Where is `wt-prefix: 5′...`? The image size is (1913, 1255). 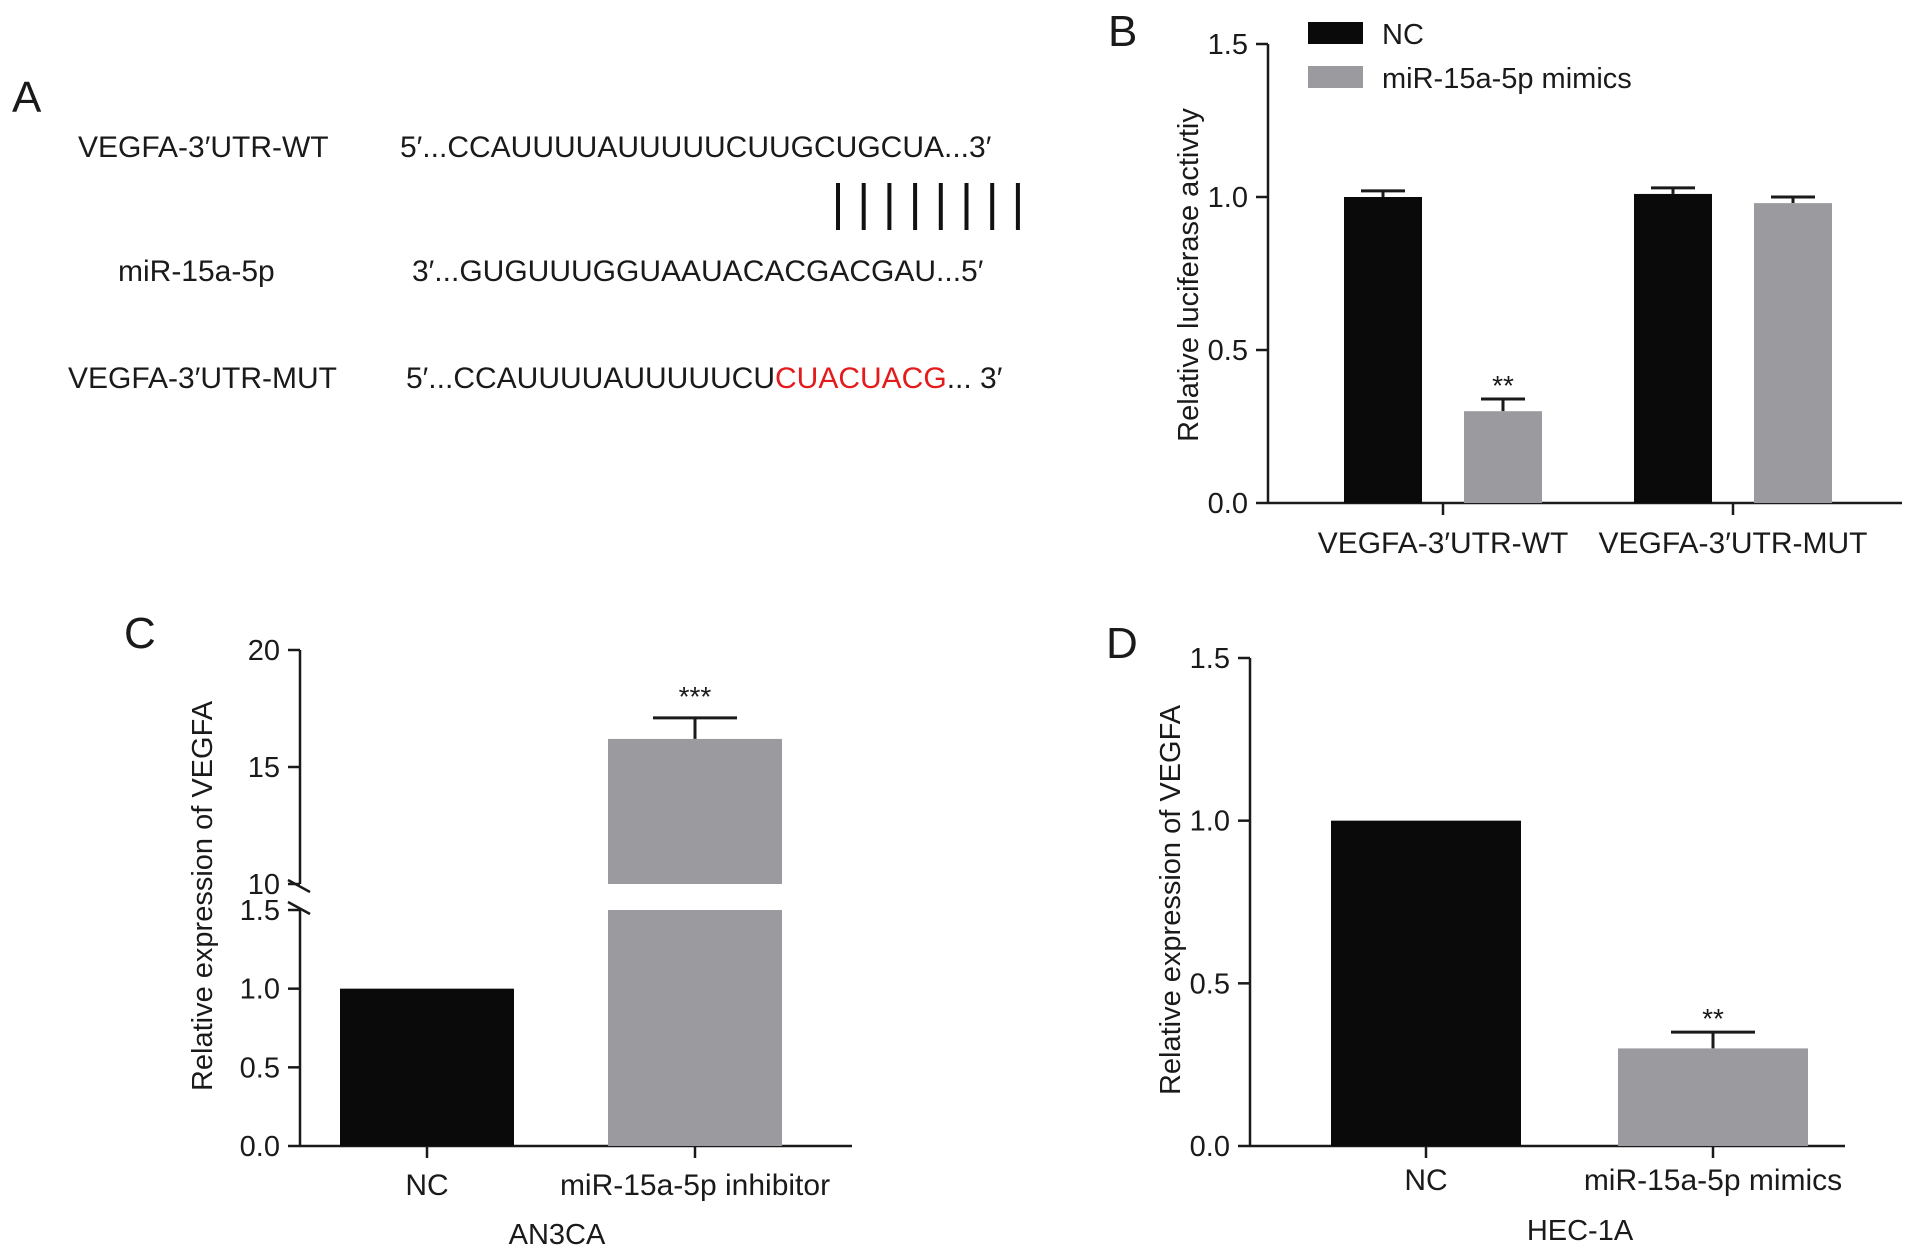
wt-prefix: 5′... is located at coordinates (423, 147).